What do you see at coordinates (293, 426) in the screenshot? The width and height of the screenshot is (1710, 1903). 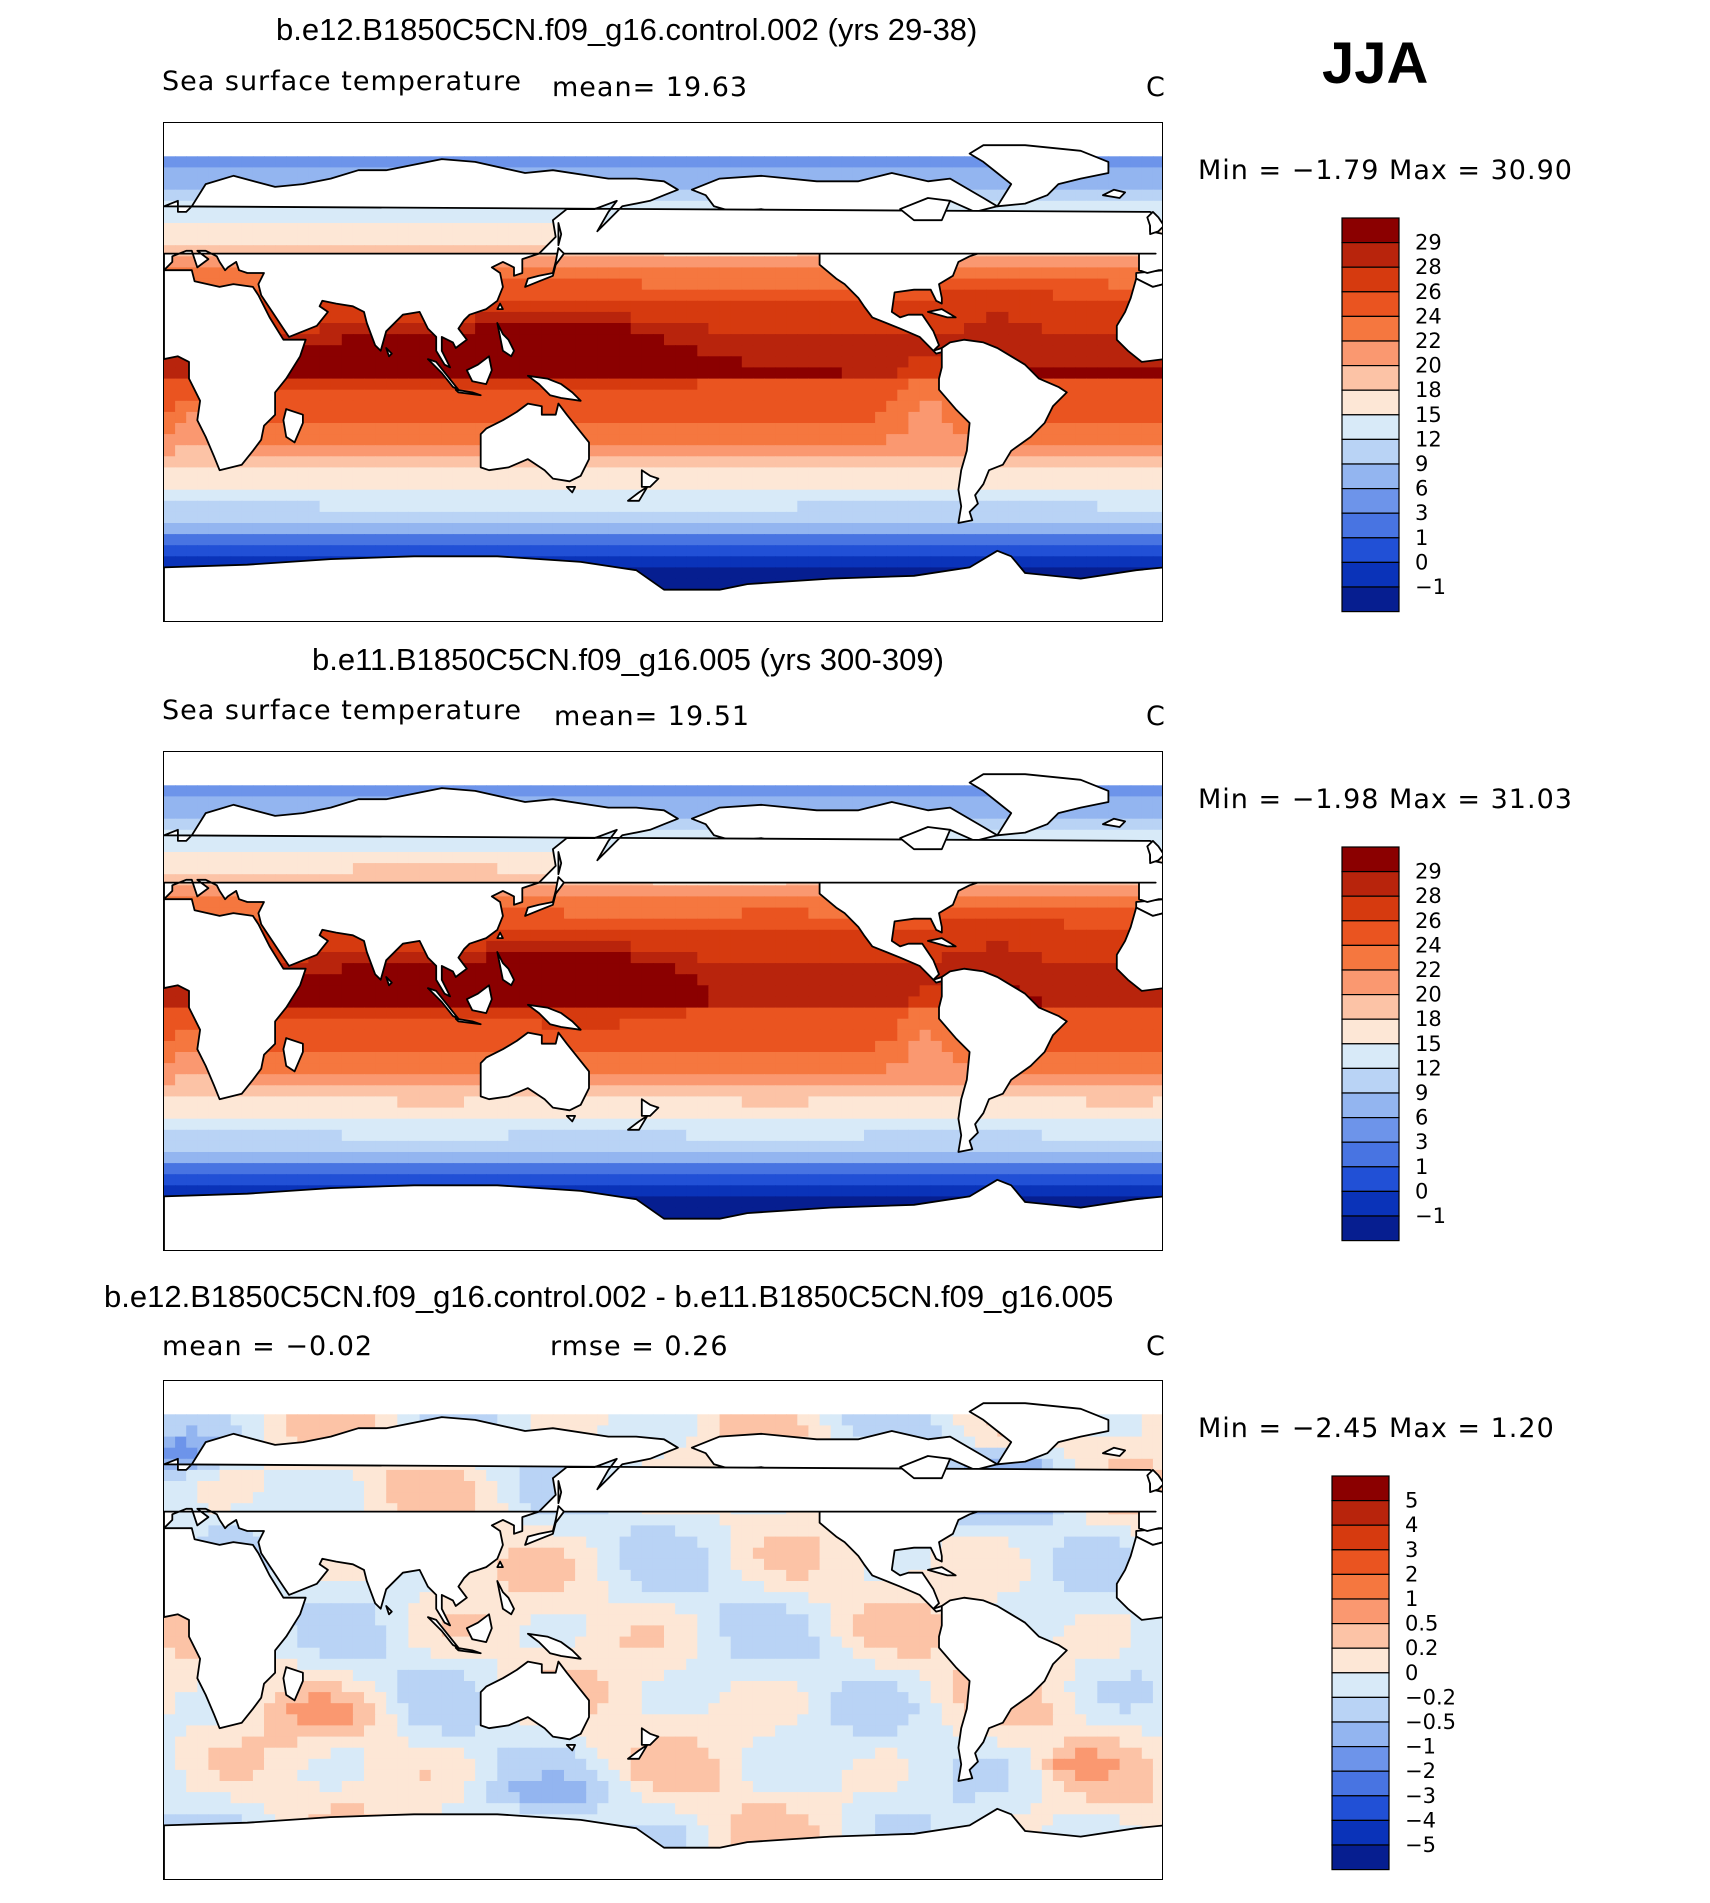 I see `coastline-madagascar` at bounding box center [293, 426].